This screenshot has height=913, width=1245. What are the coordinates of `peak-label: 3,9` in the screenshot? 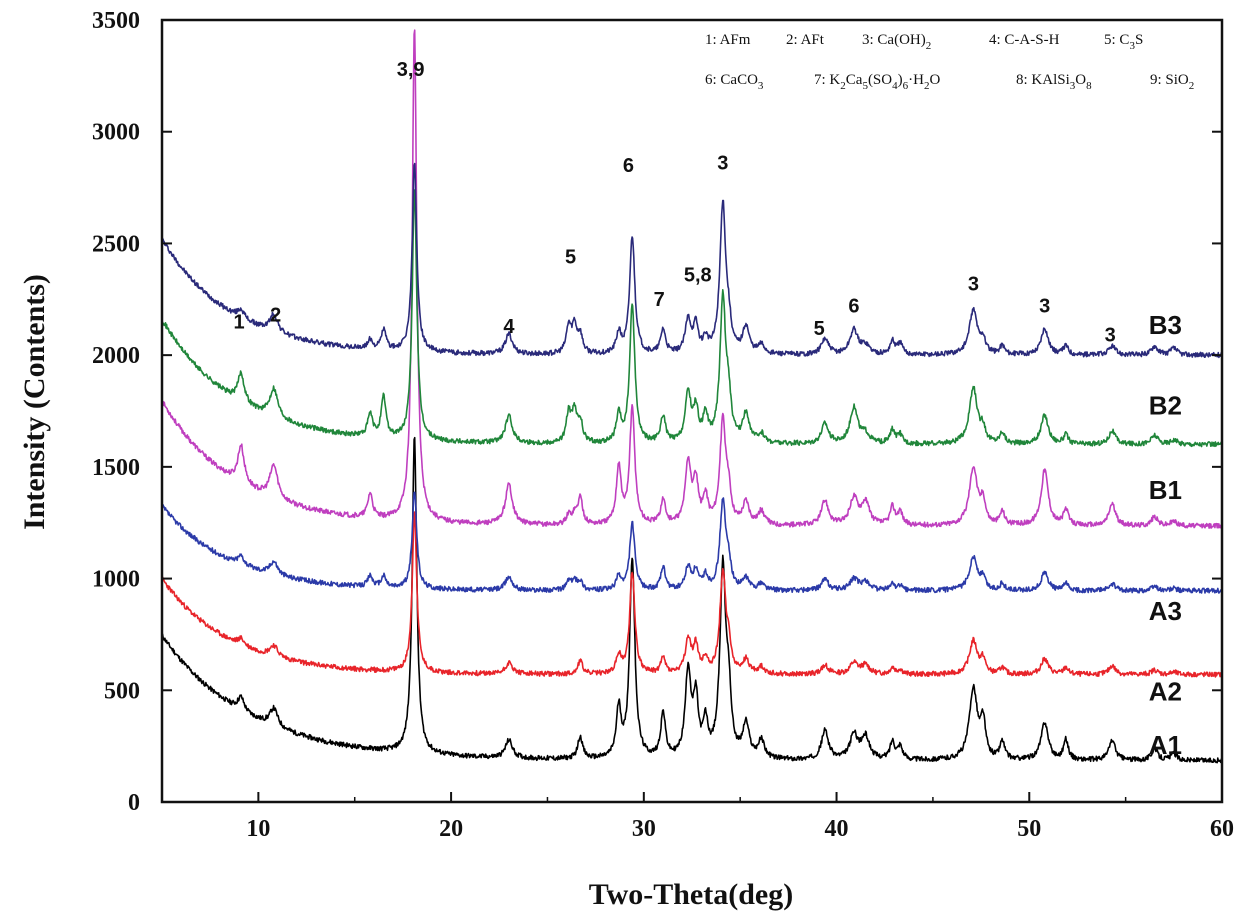 It's located at (411, 70).